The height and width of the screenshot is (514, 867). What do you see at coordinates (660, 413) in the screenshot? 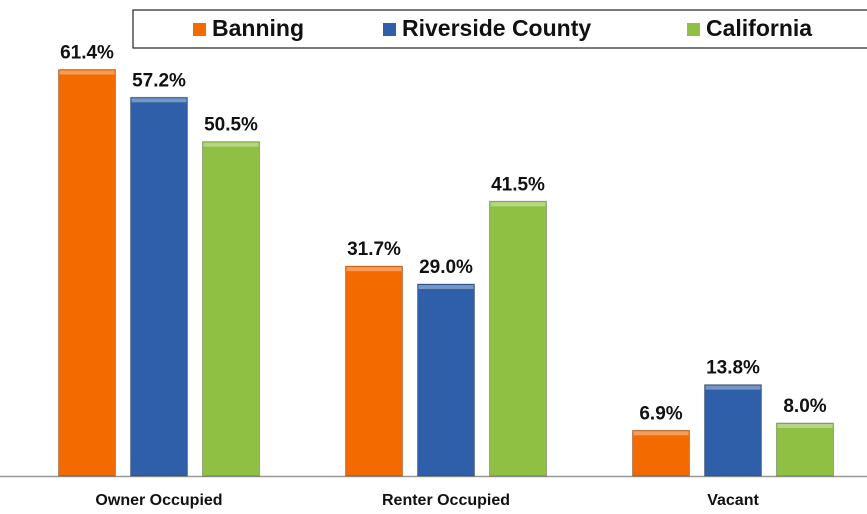
I see `data-label: 6.9%` at bounding box center [660, 413].